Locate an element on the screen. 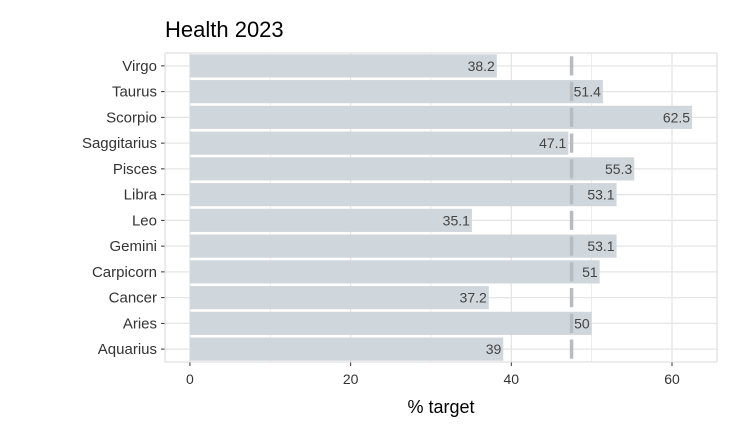  y-tick-label: Saggitarius is located at coordinates (119, 143).